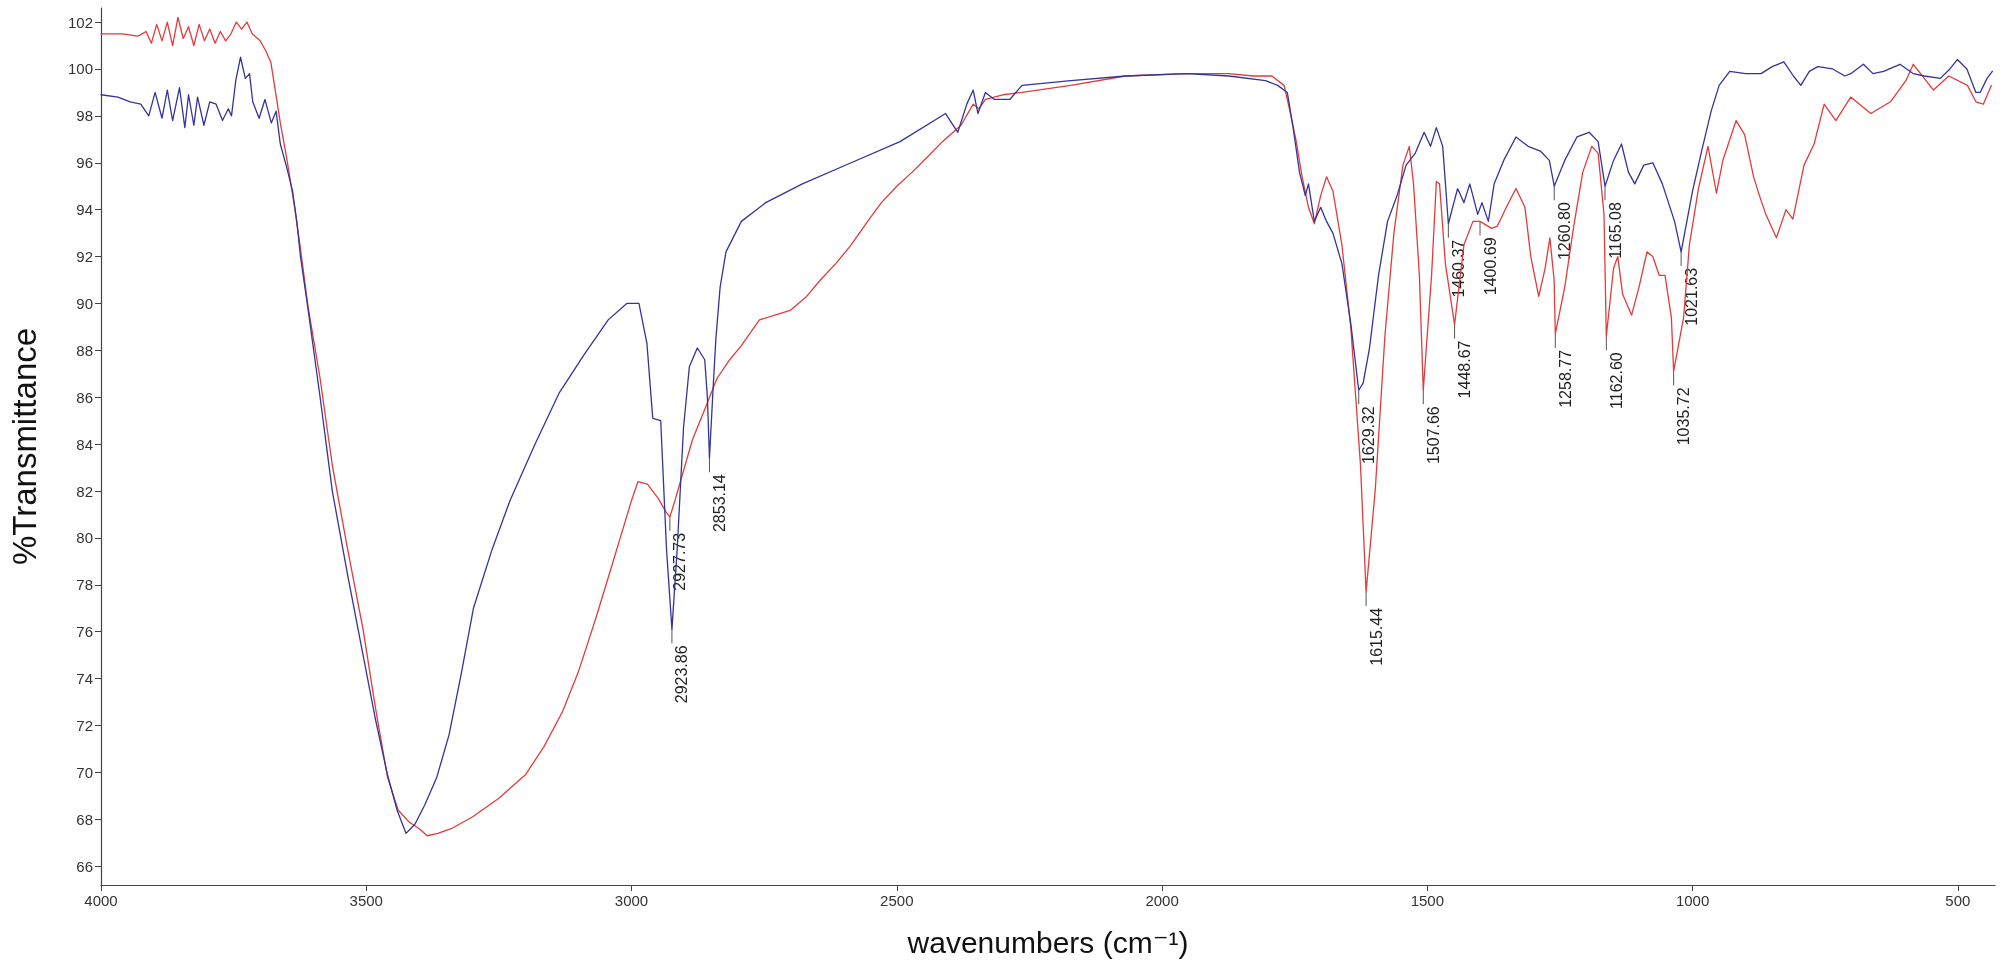  I want to click on y-tick-label: 86, so click(84, 397).